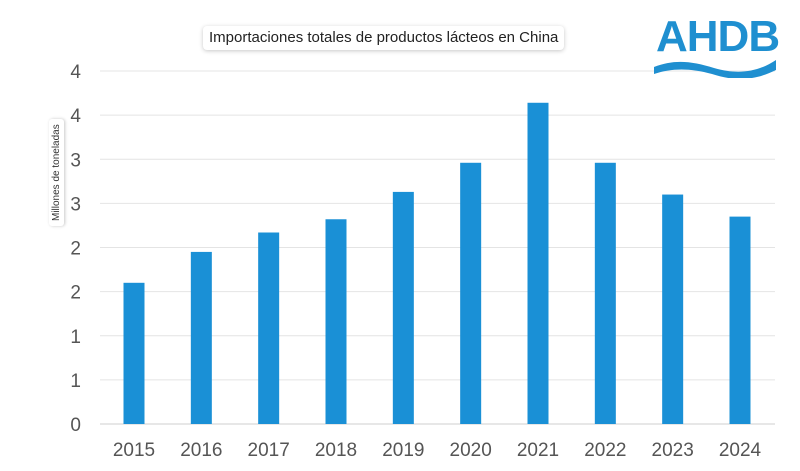  I want to click on y-axis-label: Millones de toneladas, so click(56, 172).